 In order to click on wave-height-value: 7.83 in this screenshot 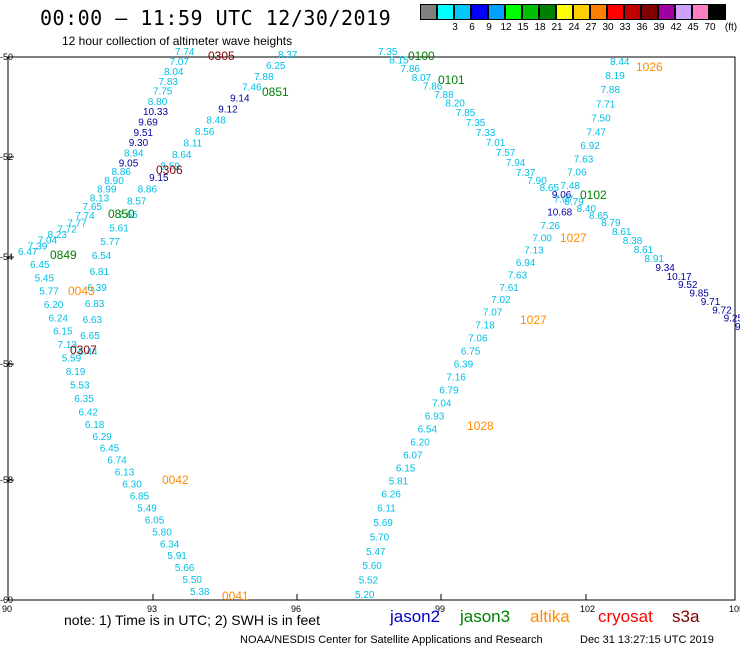, I will do `click(169, 82)`.